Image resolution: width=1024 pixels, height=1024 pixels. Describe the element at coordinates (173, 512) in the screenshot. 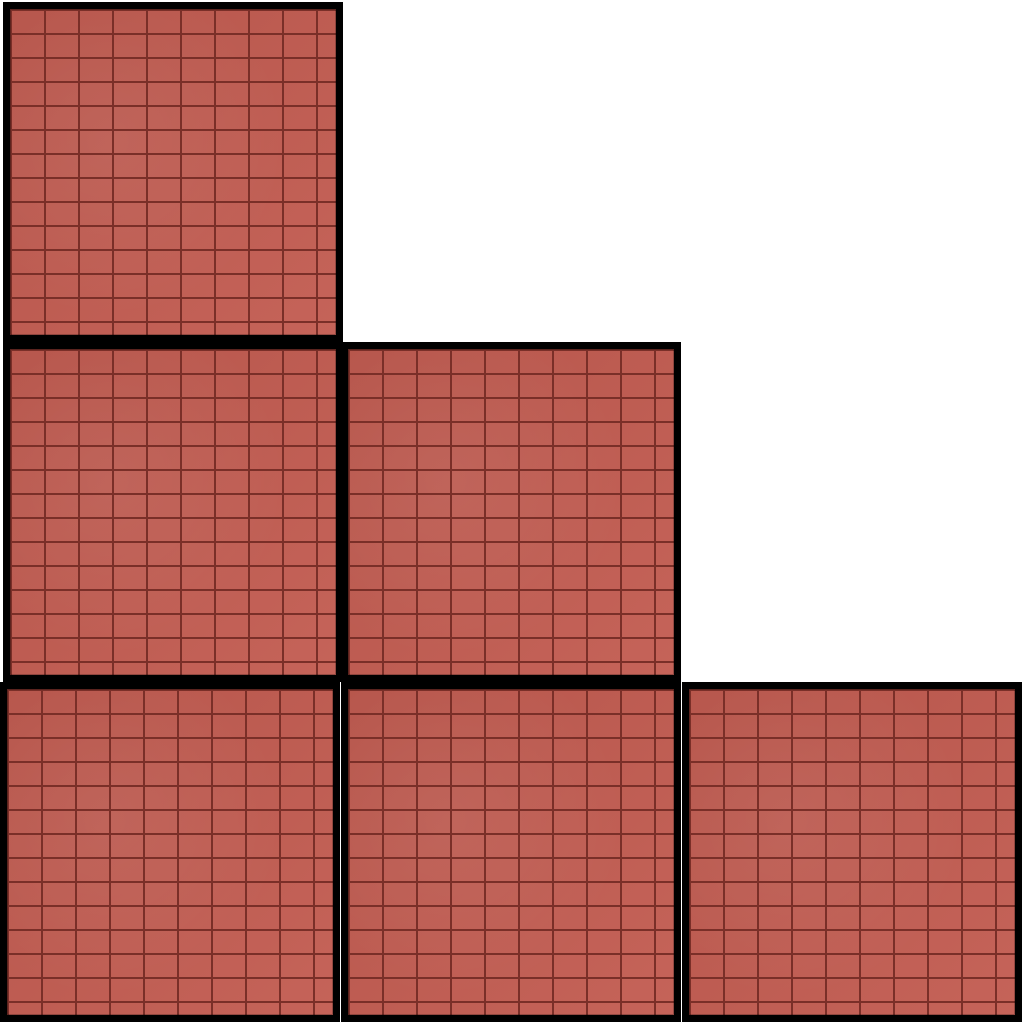

I see `brick-block-row2-col1` at that location.